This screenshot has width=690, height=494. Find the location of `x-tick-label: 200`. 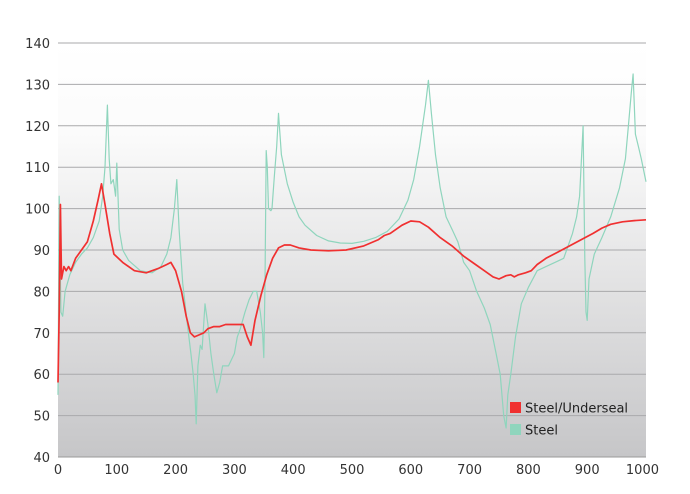

x-tick-label: 200 is located at coordinates (175, 470).